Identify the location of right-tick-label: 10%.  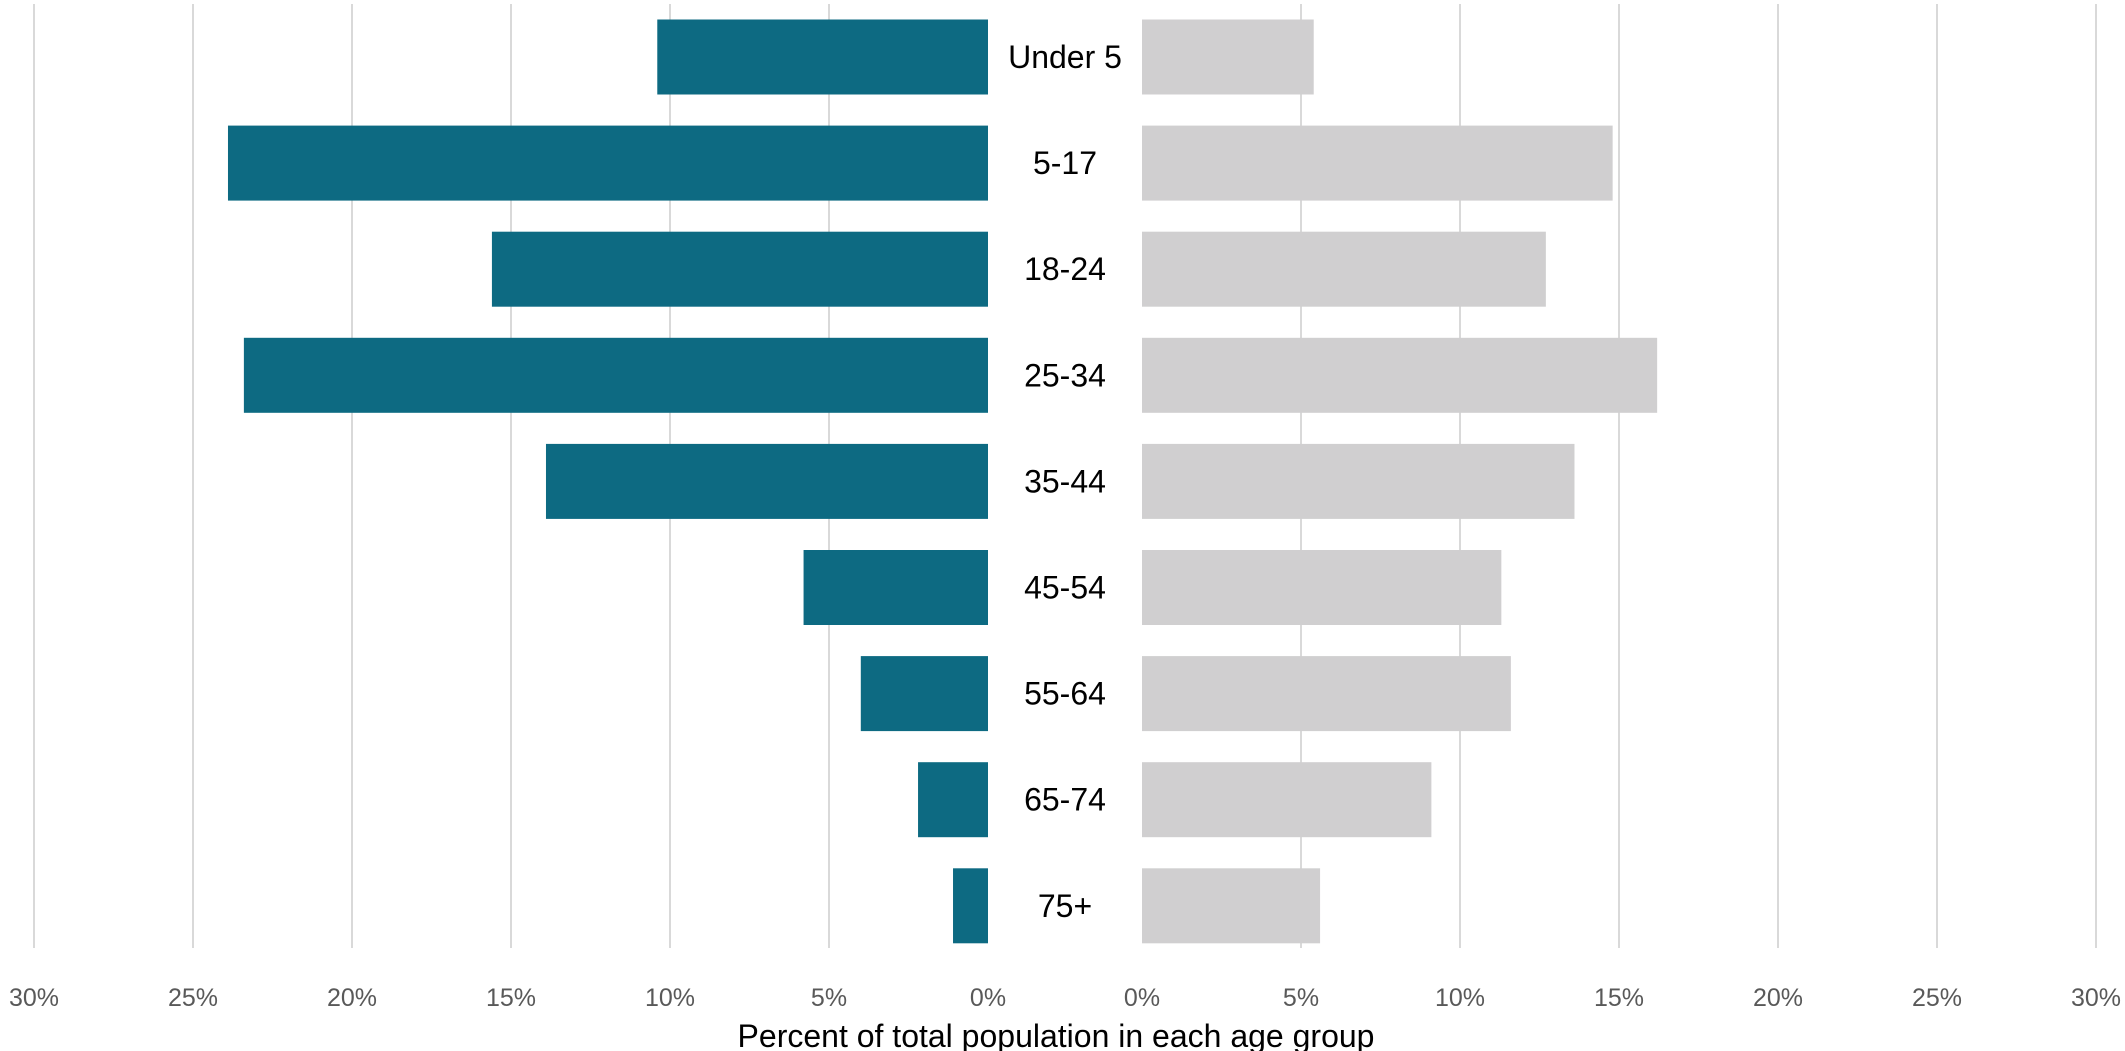
(1460, 998).